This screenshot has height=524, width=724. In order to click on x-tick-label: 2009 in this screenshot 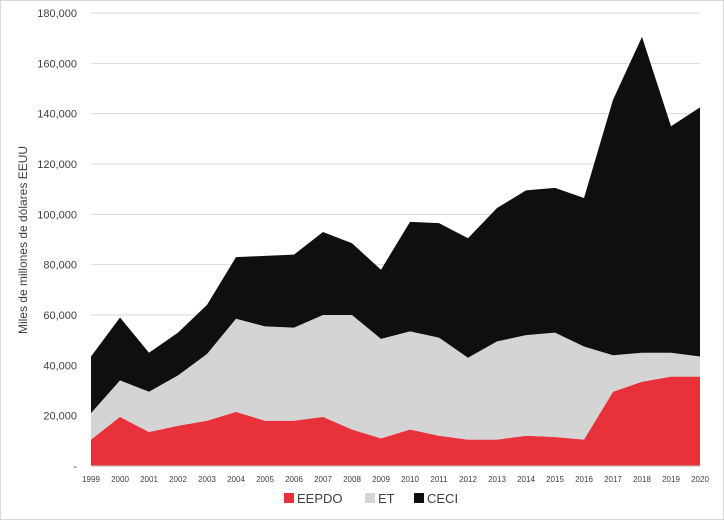, I will do `click(381, 479)`.